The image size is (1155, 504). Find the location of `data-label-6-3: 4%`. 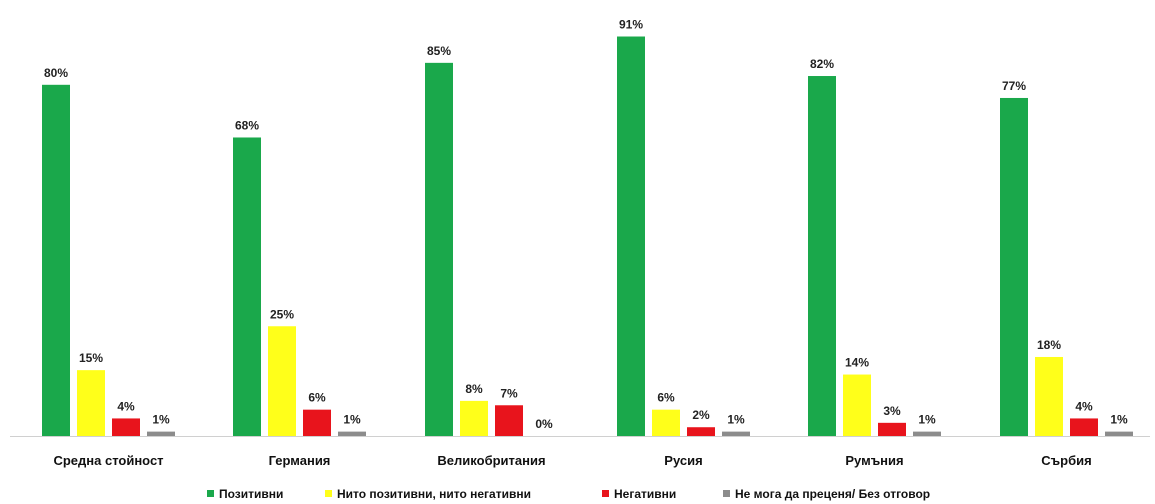

data-label-6-3: 4% is located at coordinates (1084, 406).